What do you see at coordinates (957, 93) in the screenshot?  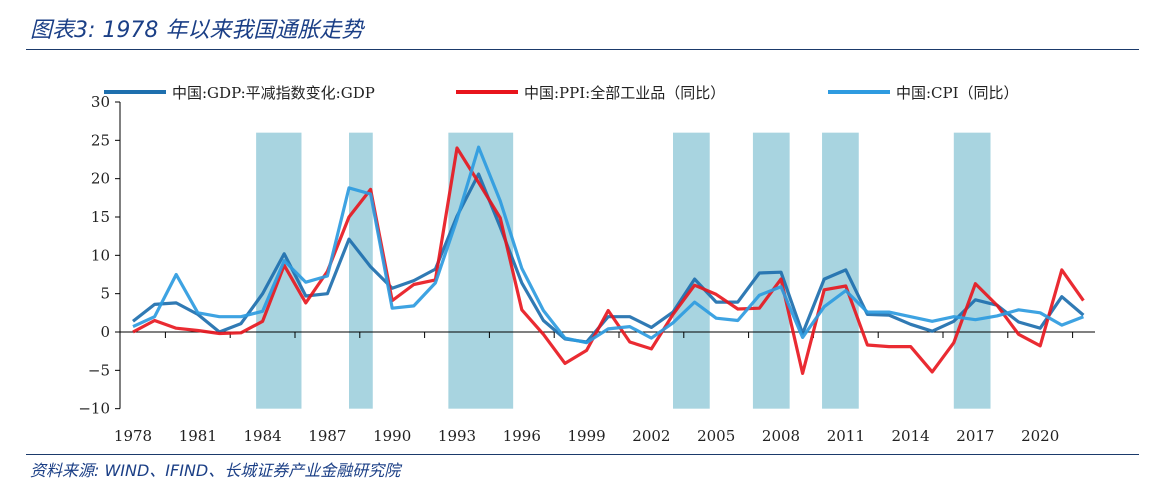 I see `legend-label: 中国:CPI（同比）` at bounding box center [957, 93].